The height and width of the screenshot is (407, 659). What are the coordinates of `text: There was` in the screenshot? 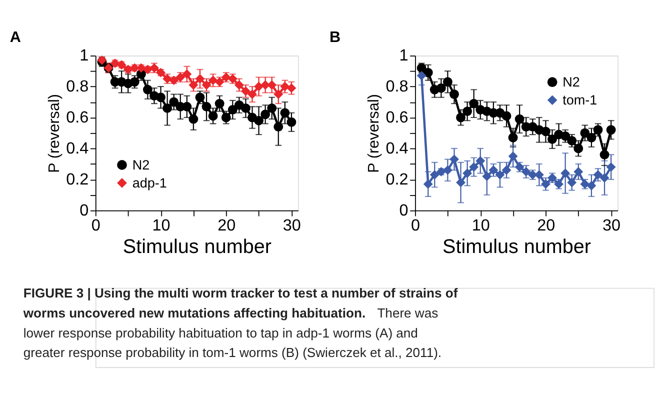 It's located at (408, 313).